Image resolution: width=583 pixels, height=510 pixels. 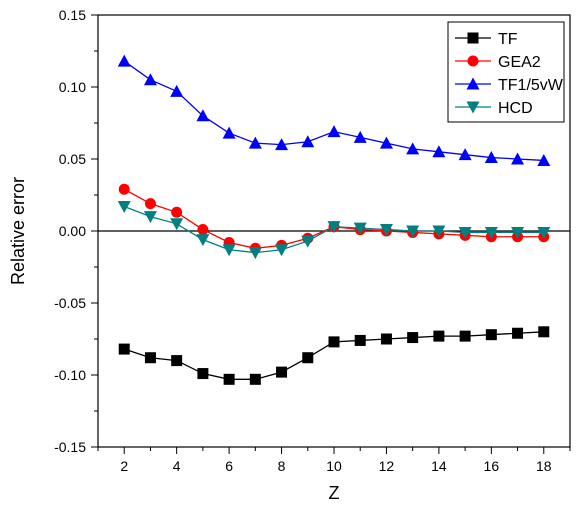 What do you see at coordinates (439, 466) in the screenshot?
I see `x-tick-label: 14` at bounding box center [439, 466].